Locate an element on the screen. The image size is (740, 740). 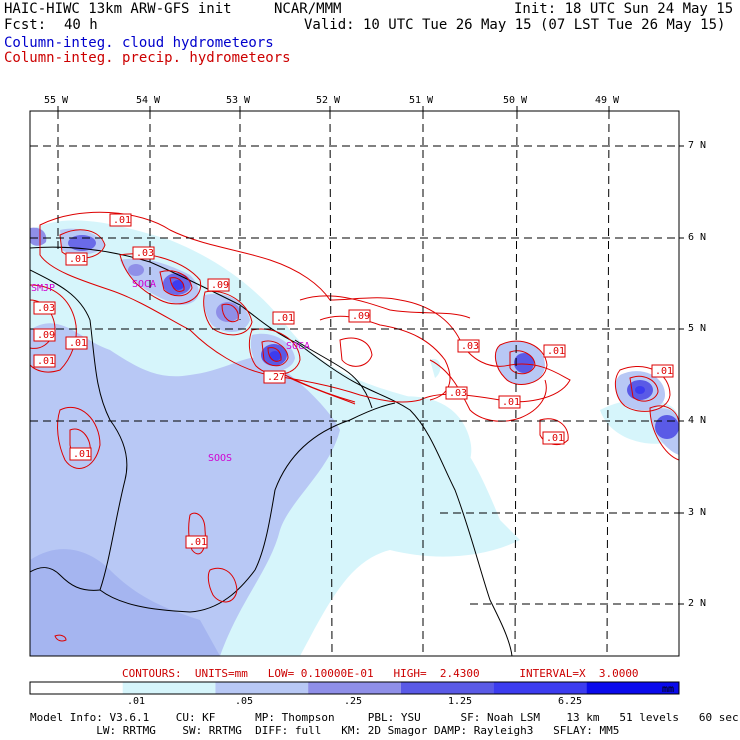
lon-label-55w: 55 W is located at coordinates (56, 100).